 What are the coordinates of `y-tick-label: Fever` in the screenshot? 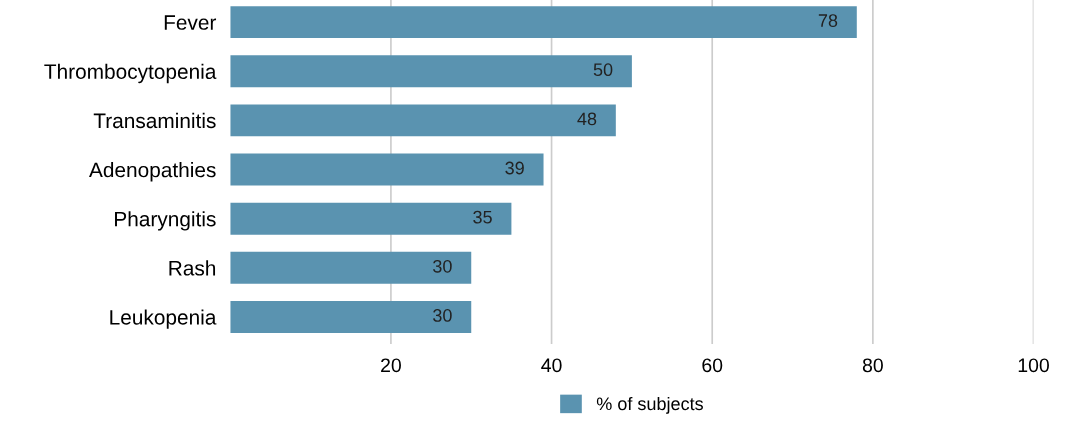 It's located at (190, 22).